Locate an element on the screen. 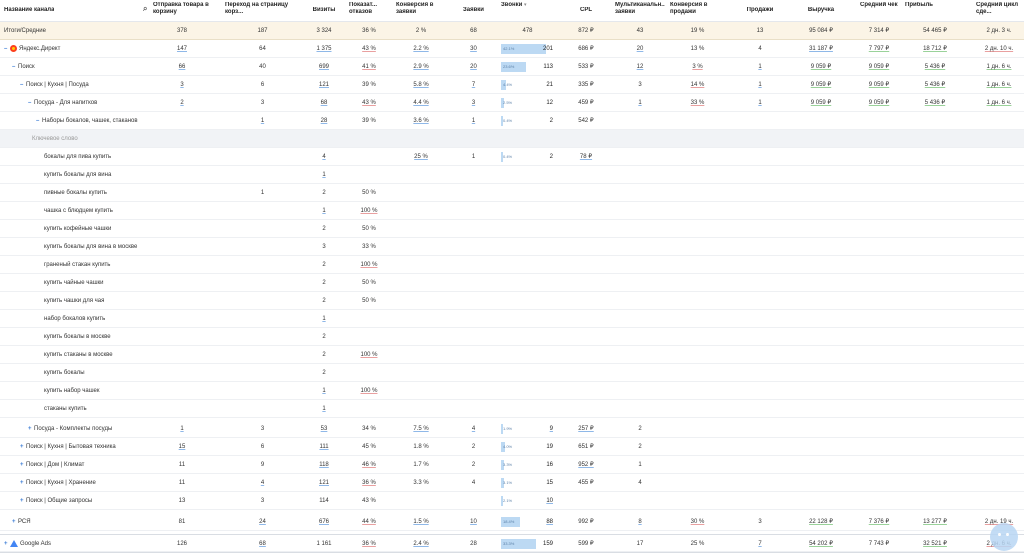 The width and height of the screenshot is (1024, 557). keyword-row: купить чашки для чая 2 50 % is located at coordinates (512, 301).